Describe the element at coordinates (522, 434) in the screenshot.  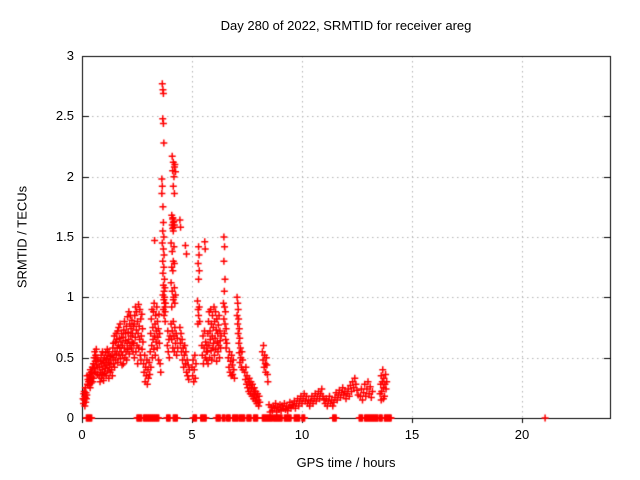
I see `x-tick-label: 20` at that location.